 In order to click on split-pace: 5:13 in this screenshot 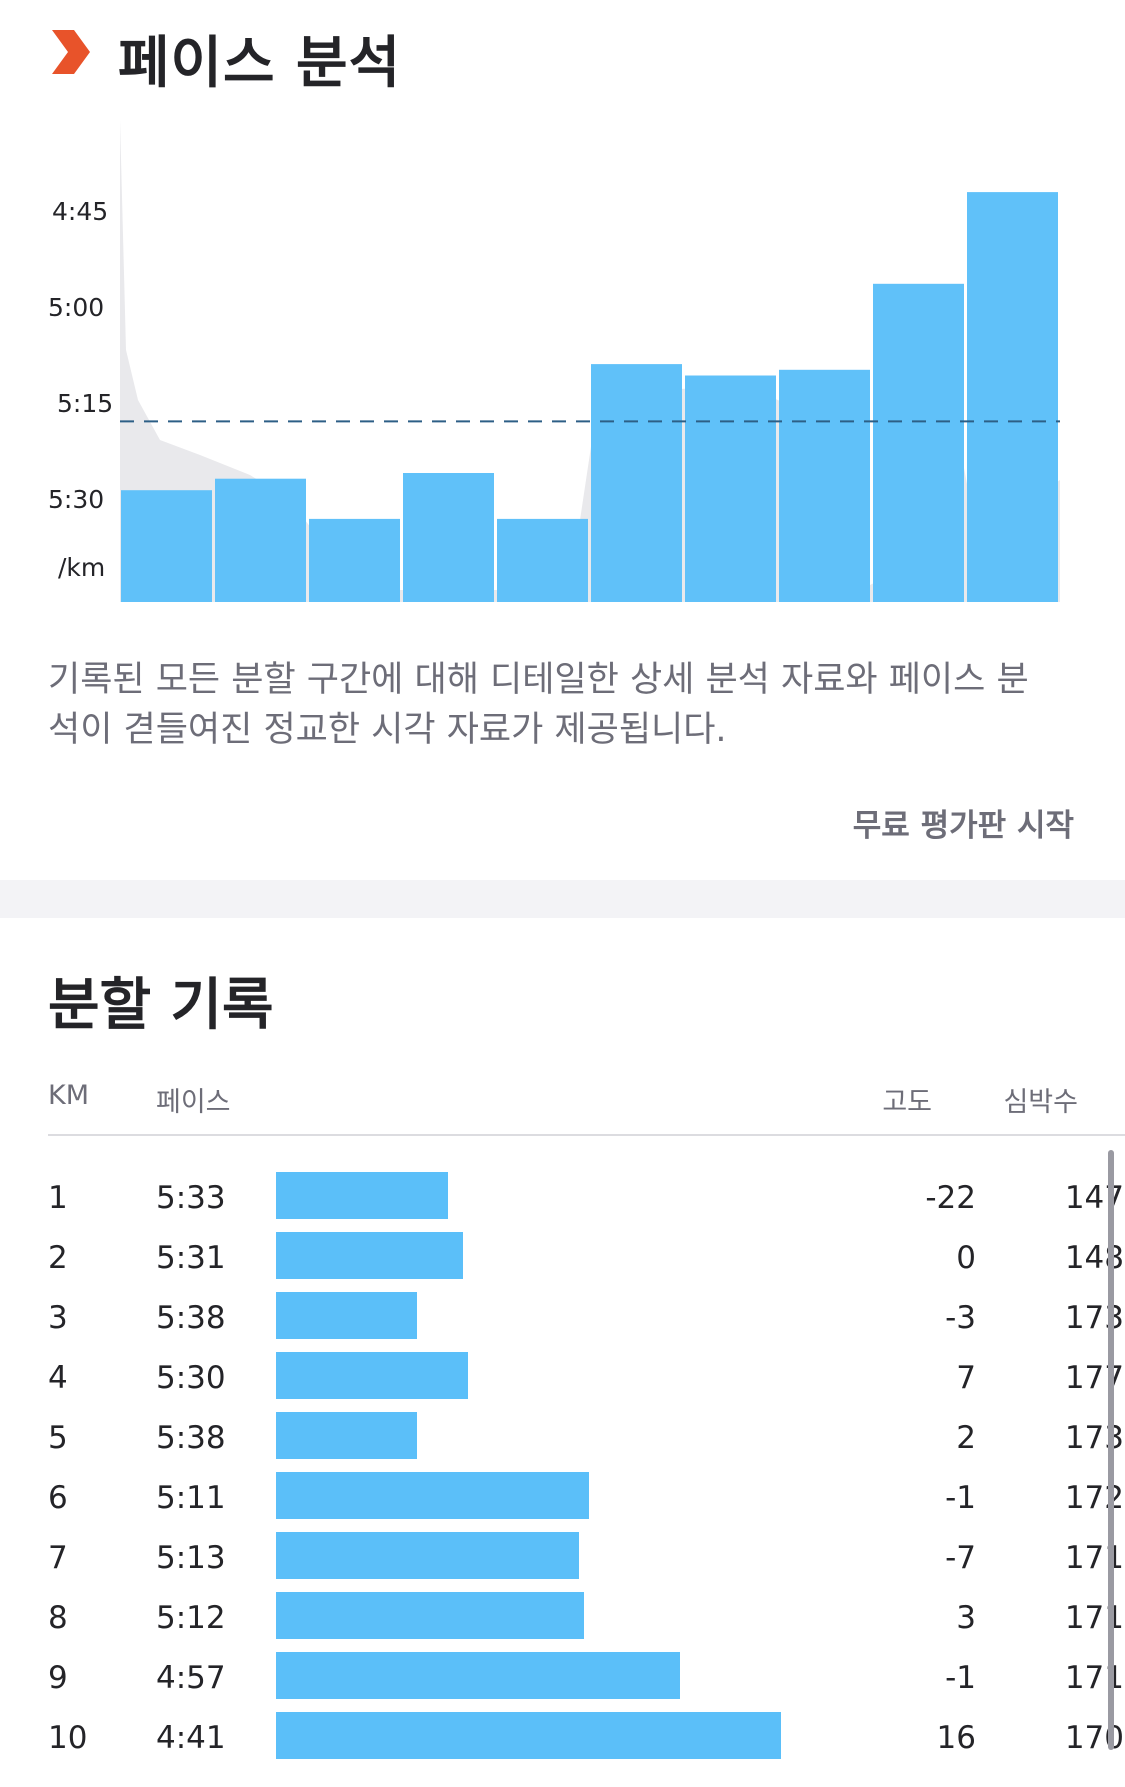, I will do `click(191, 1558)`.